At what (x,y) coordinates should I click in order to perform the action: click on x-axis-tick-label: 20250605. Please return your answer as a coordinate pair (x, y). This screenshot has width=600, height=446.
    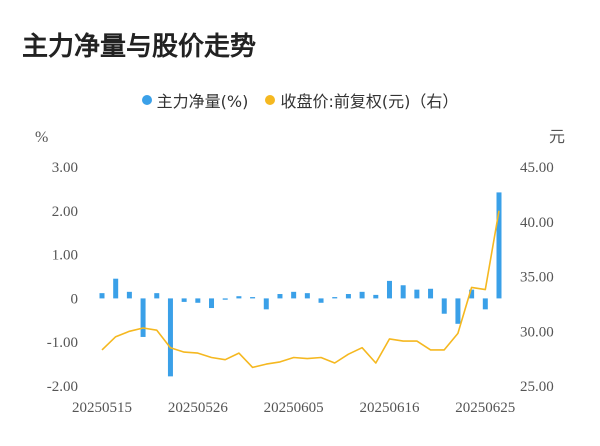
    Looking at the image, I should click on (294, 408).